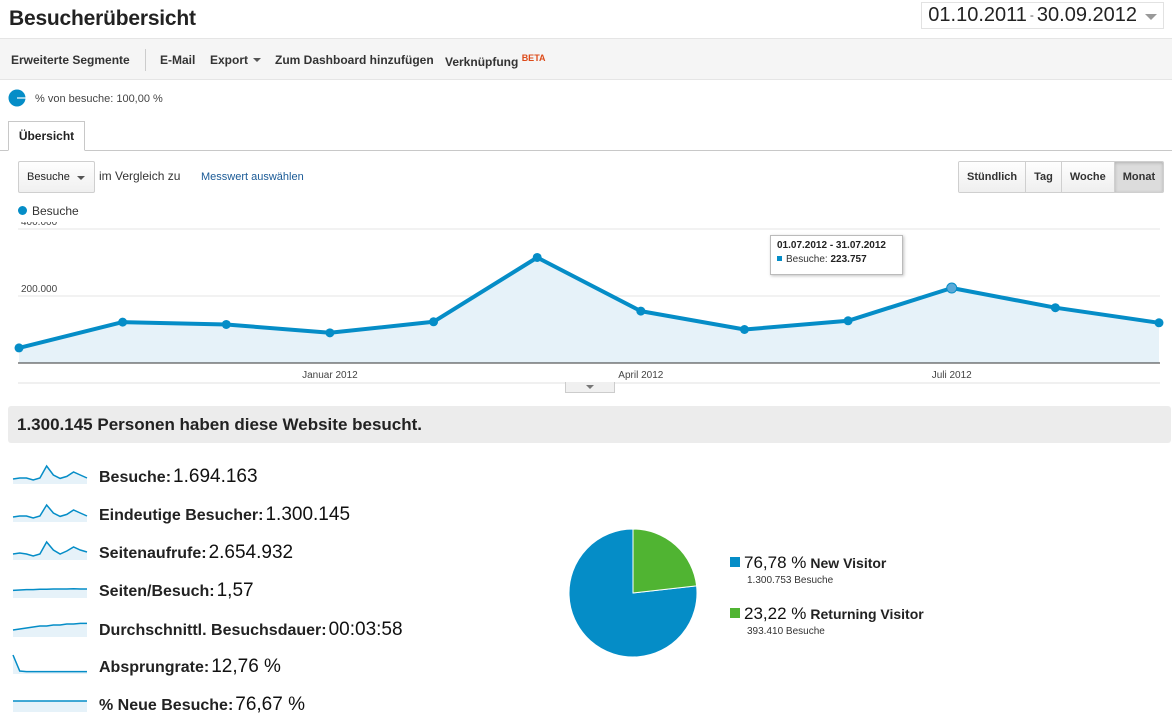 This screenshot has width=1172, height=719. Describe the element at coordinates (1044, 177) in the screenshot. I see `period-day-button: Tag` at that location.